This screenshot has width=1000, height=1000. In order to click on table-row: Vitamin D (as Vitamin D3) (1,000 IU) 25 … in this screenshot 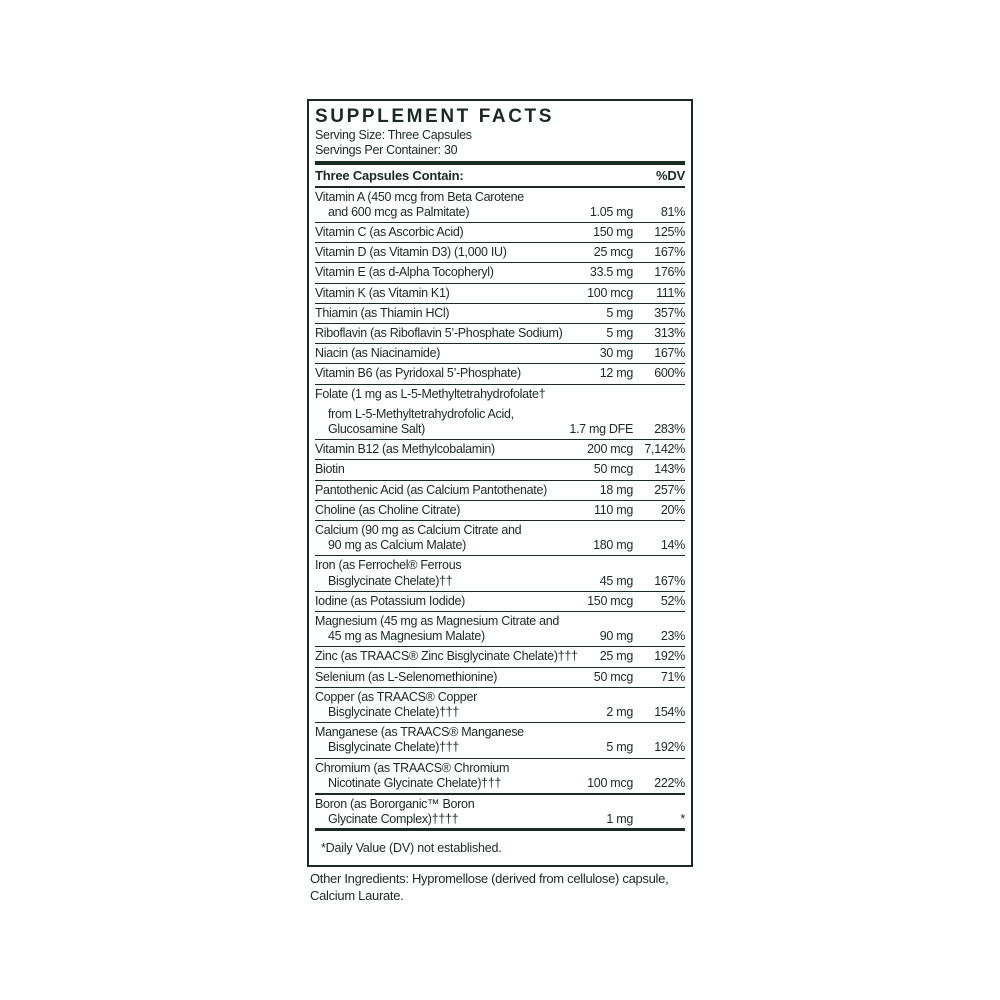, I will do `click(500, 253)`.